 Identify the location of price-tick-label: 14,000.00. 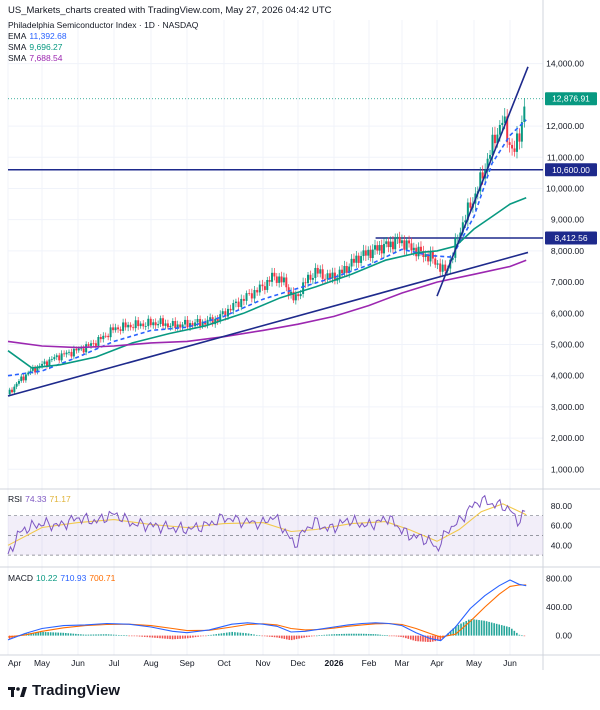
(565, 64).